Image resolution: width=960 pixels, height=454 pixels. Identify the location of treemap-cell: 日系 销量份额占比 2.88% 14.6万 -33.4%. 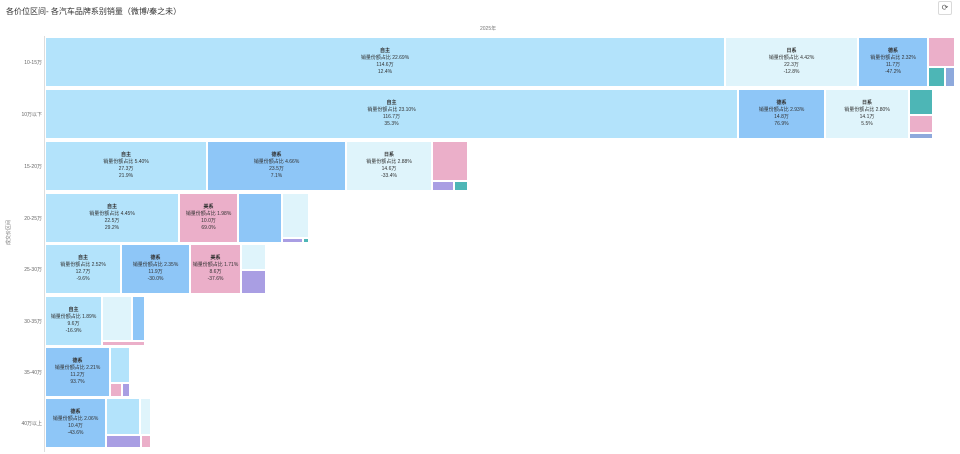
(389, 166).